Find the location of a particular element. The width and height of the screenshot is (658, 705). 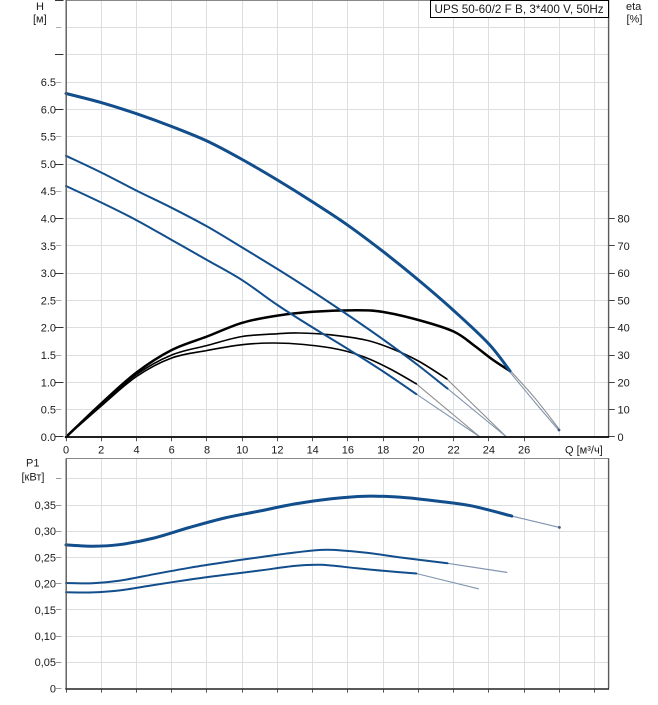

svg-text: 6 is located at coordinates (172, 451).